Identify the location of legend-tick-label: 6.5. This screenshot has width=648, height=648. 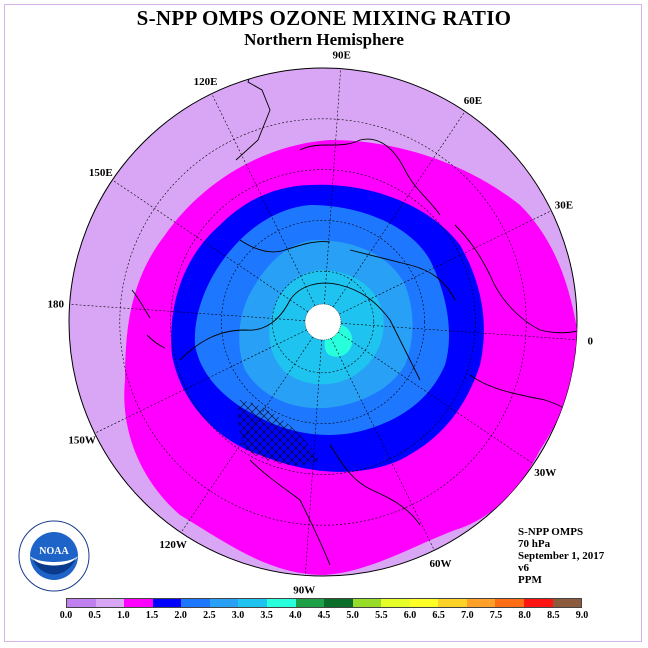
(438, 615).